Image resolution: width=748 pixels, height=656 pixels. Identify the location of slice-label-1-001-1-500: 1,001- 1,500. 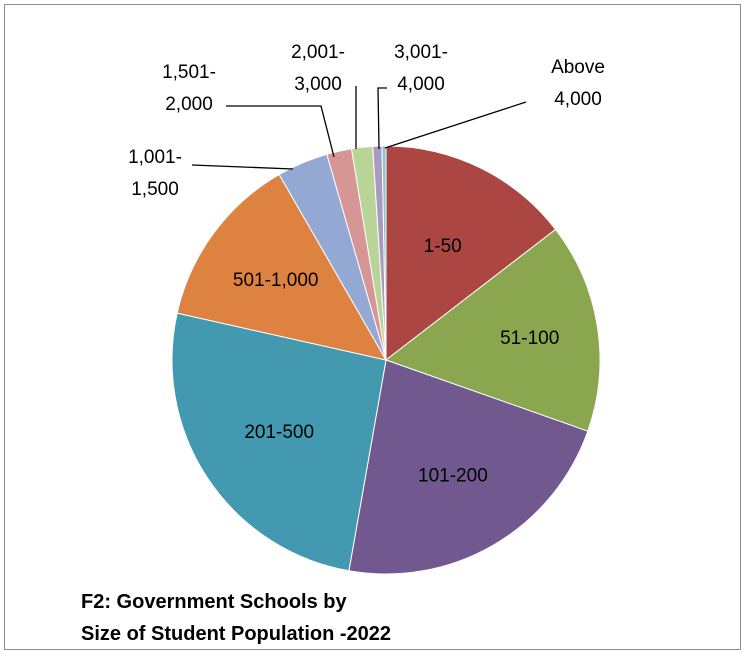
(155, 173).